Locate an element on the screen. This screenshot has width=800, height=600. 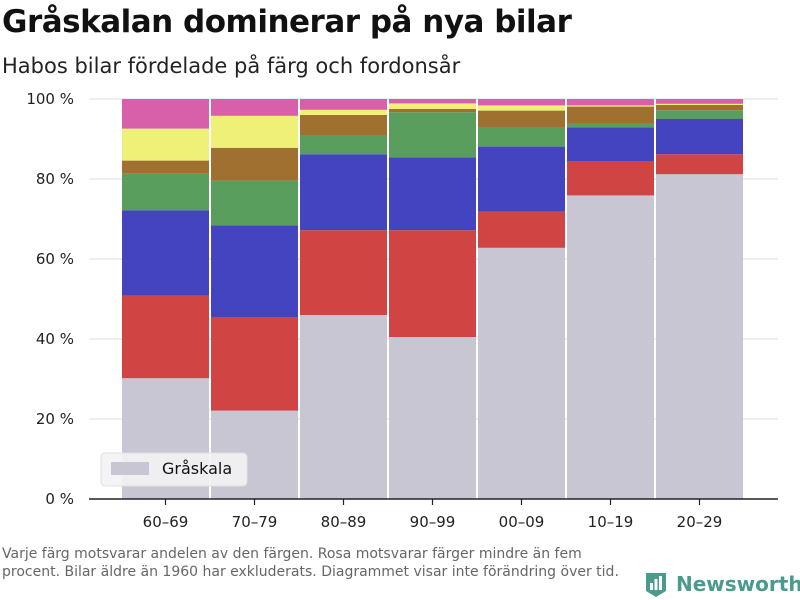
y-tick-label-1: 20 % is located at coordinates (55, 419).